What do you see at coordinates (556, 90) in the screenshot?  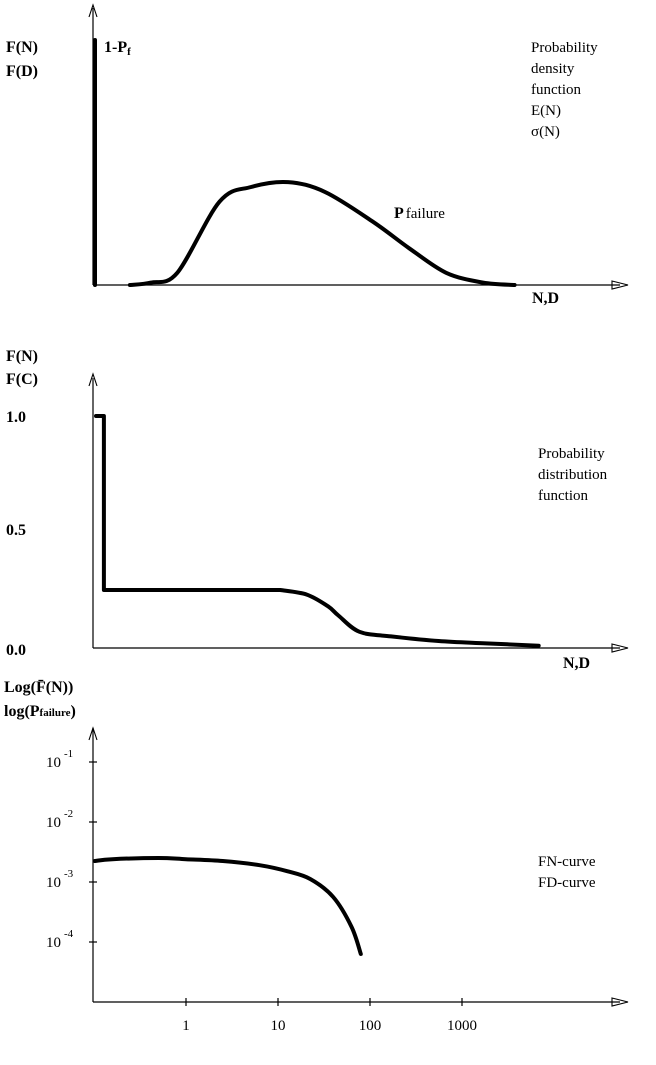 I see `panel1-desc-line3: function` at bounding box center [556, 90].